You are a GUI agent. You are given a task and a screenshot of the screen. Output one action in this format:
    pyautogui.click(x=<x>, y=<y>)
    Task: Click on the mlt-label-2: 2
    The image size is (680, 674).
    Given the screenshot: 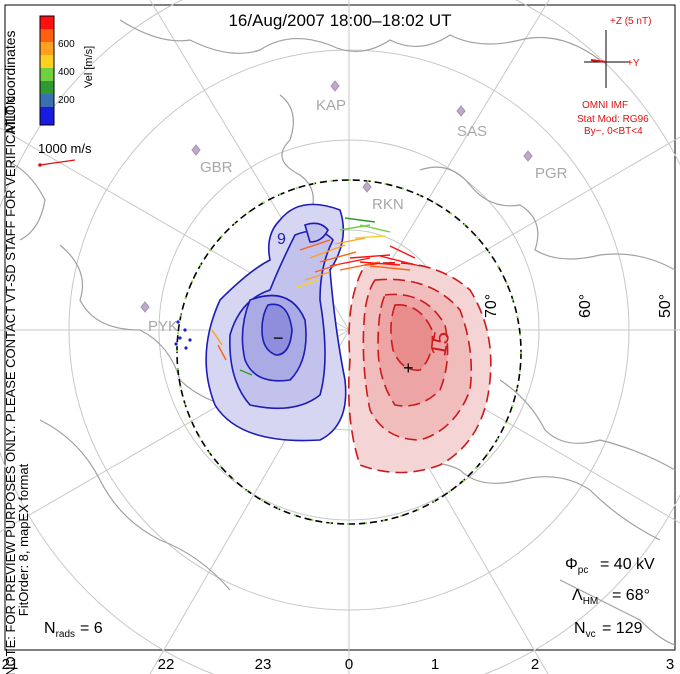 What is the action you would take?
    pyautogui.click(x=535, y=664)
    